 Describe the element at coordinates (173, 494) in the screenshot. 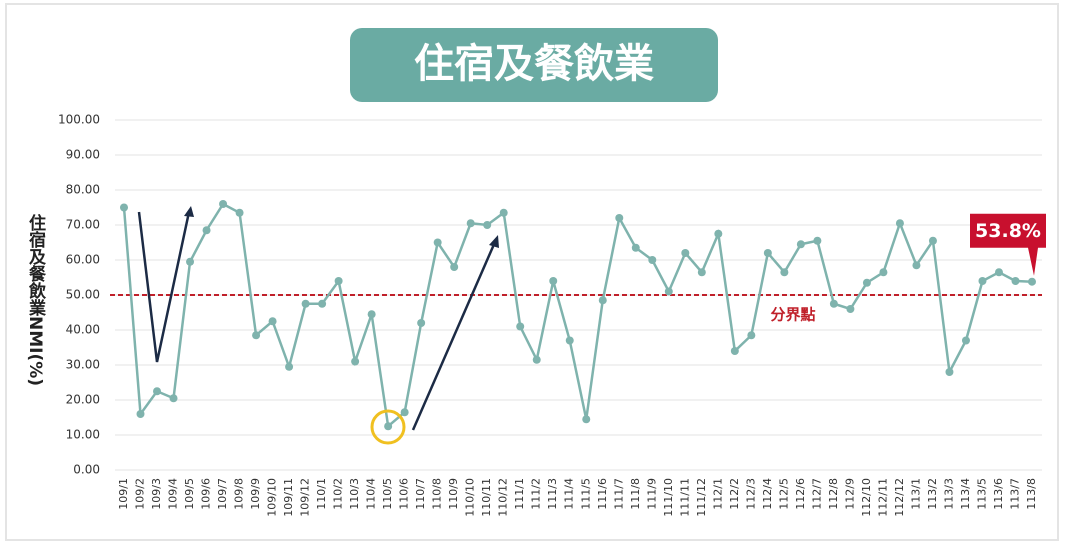

I see `x-tick-label: 109/4` at that location.